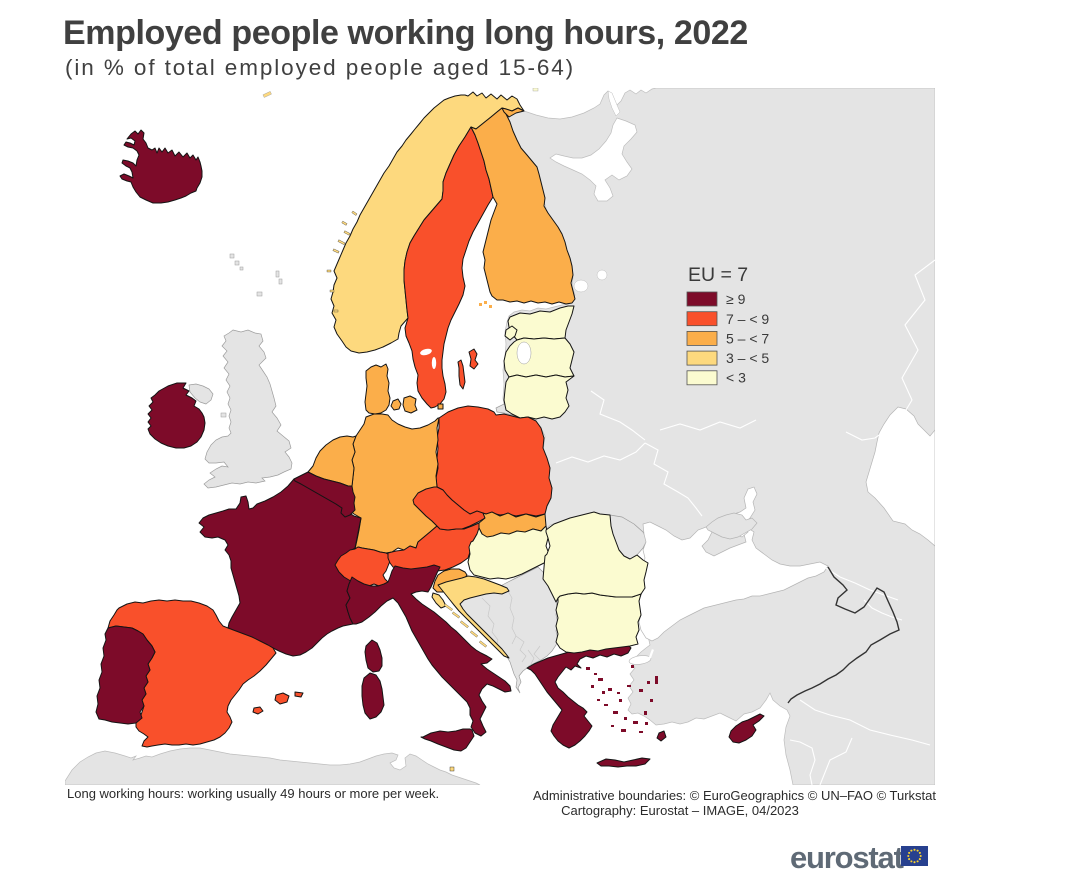  I want to click on svg-text: ≥ 9, so click(736, 299).